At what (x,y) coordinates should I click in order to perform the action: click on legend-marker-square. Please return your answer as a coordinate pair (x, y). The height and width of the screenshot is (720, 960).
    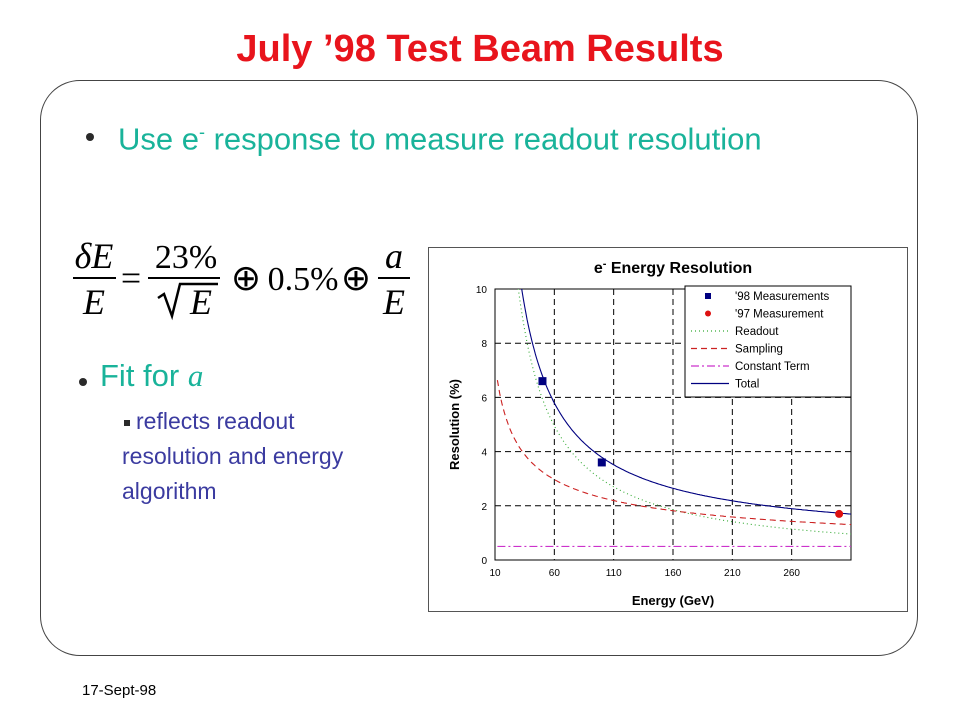
    Looking at the image, I should click on (708, 296).